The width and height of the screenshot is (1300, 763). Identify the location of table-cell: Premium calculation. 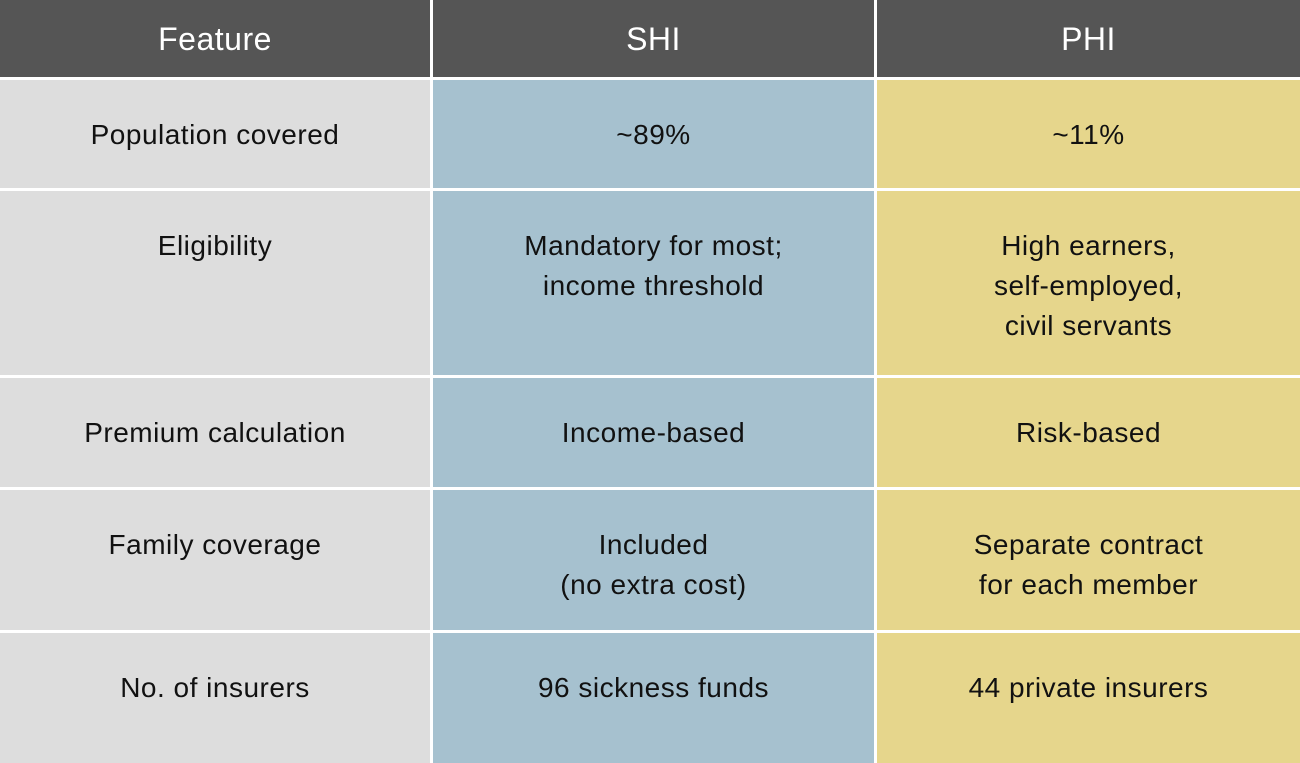
(215, 432).